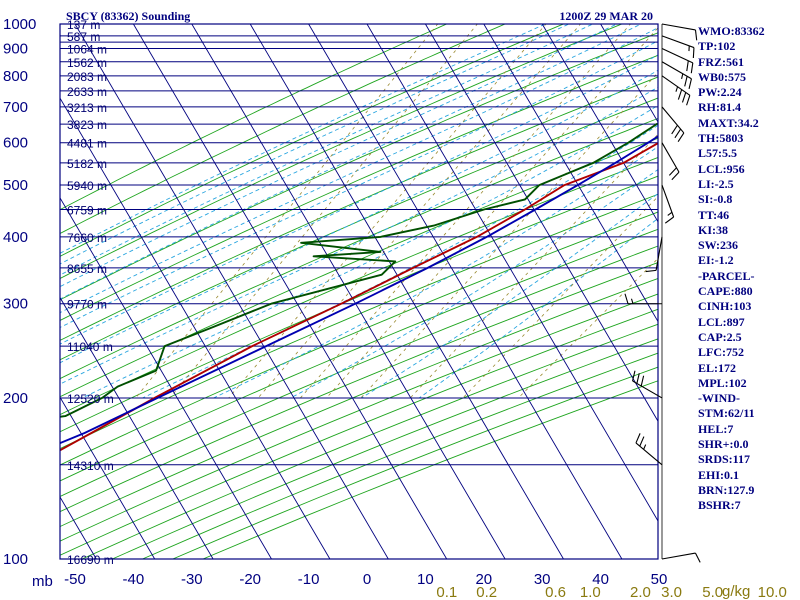 Image resolution: width=800 pixels, height=600 pixels. I want to click on mixing-ratio-tick-label: 0.1, so click(446, 592).